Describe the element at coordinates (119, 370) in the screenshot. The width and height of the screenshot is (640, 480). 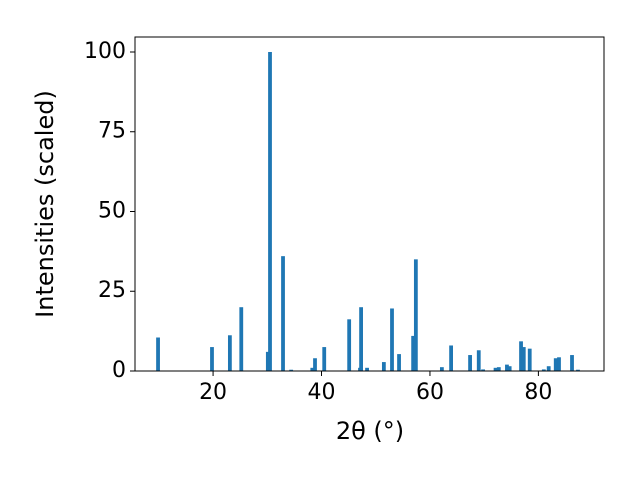
I see `y-tick-label: 0` at that location.